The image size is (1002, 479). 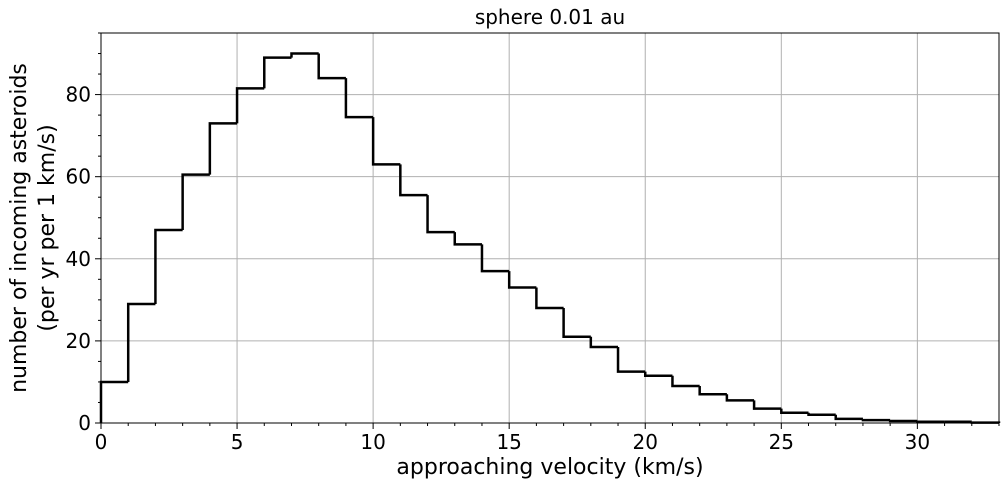 What do you see at coordinates (84, 423) in the screenshot?
I see `y-tick-label: 0` at bounding box center [84, 423].